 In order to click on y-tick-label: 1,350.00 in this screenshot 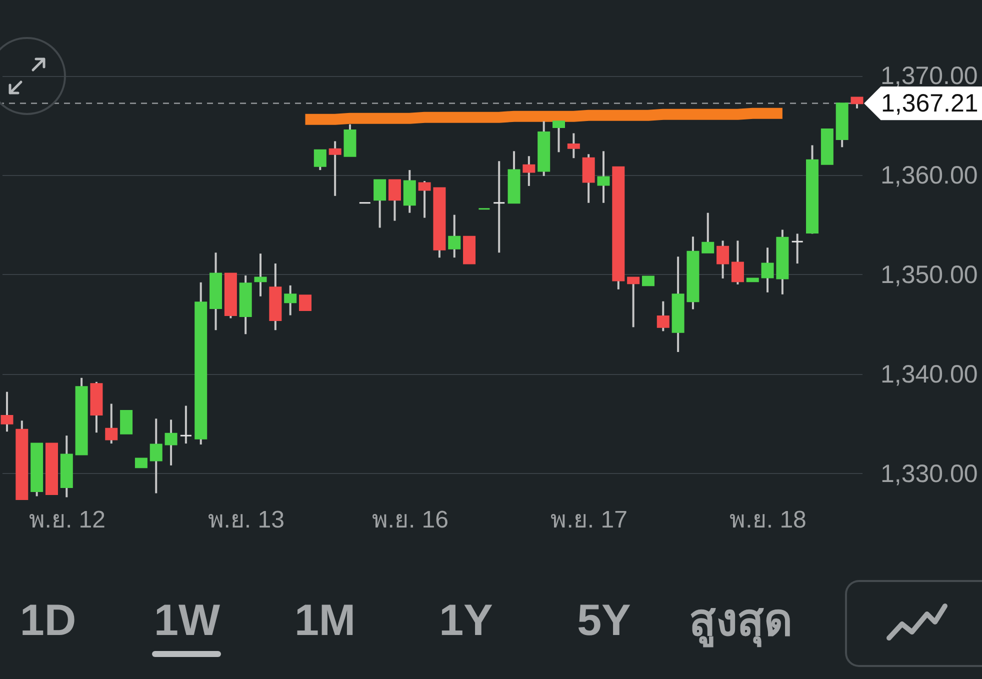, I will do `click(929, 274)`.